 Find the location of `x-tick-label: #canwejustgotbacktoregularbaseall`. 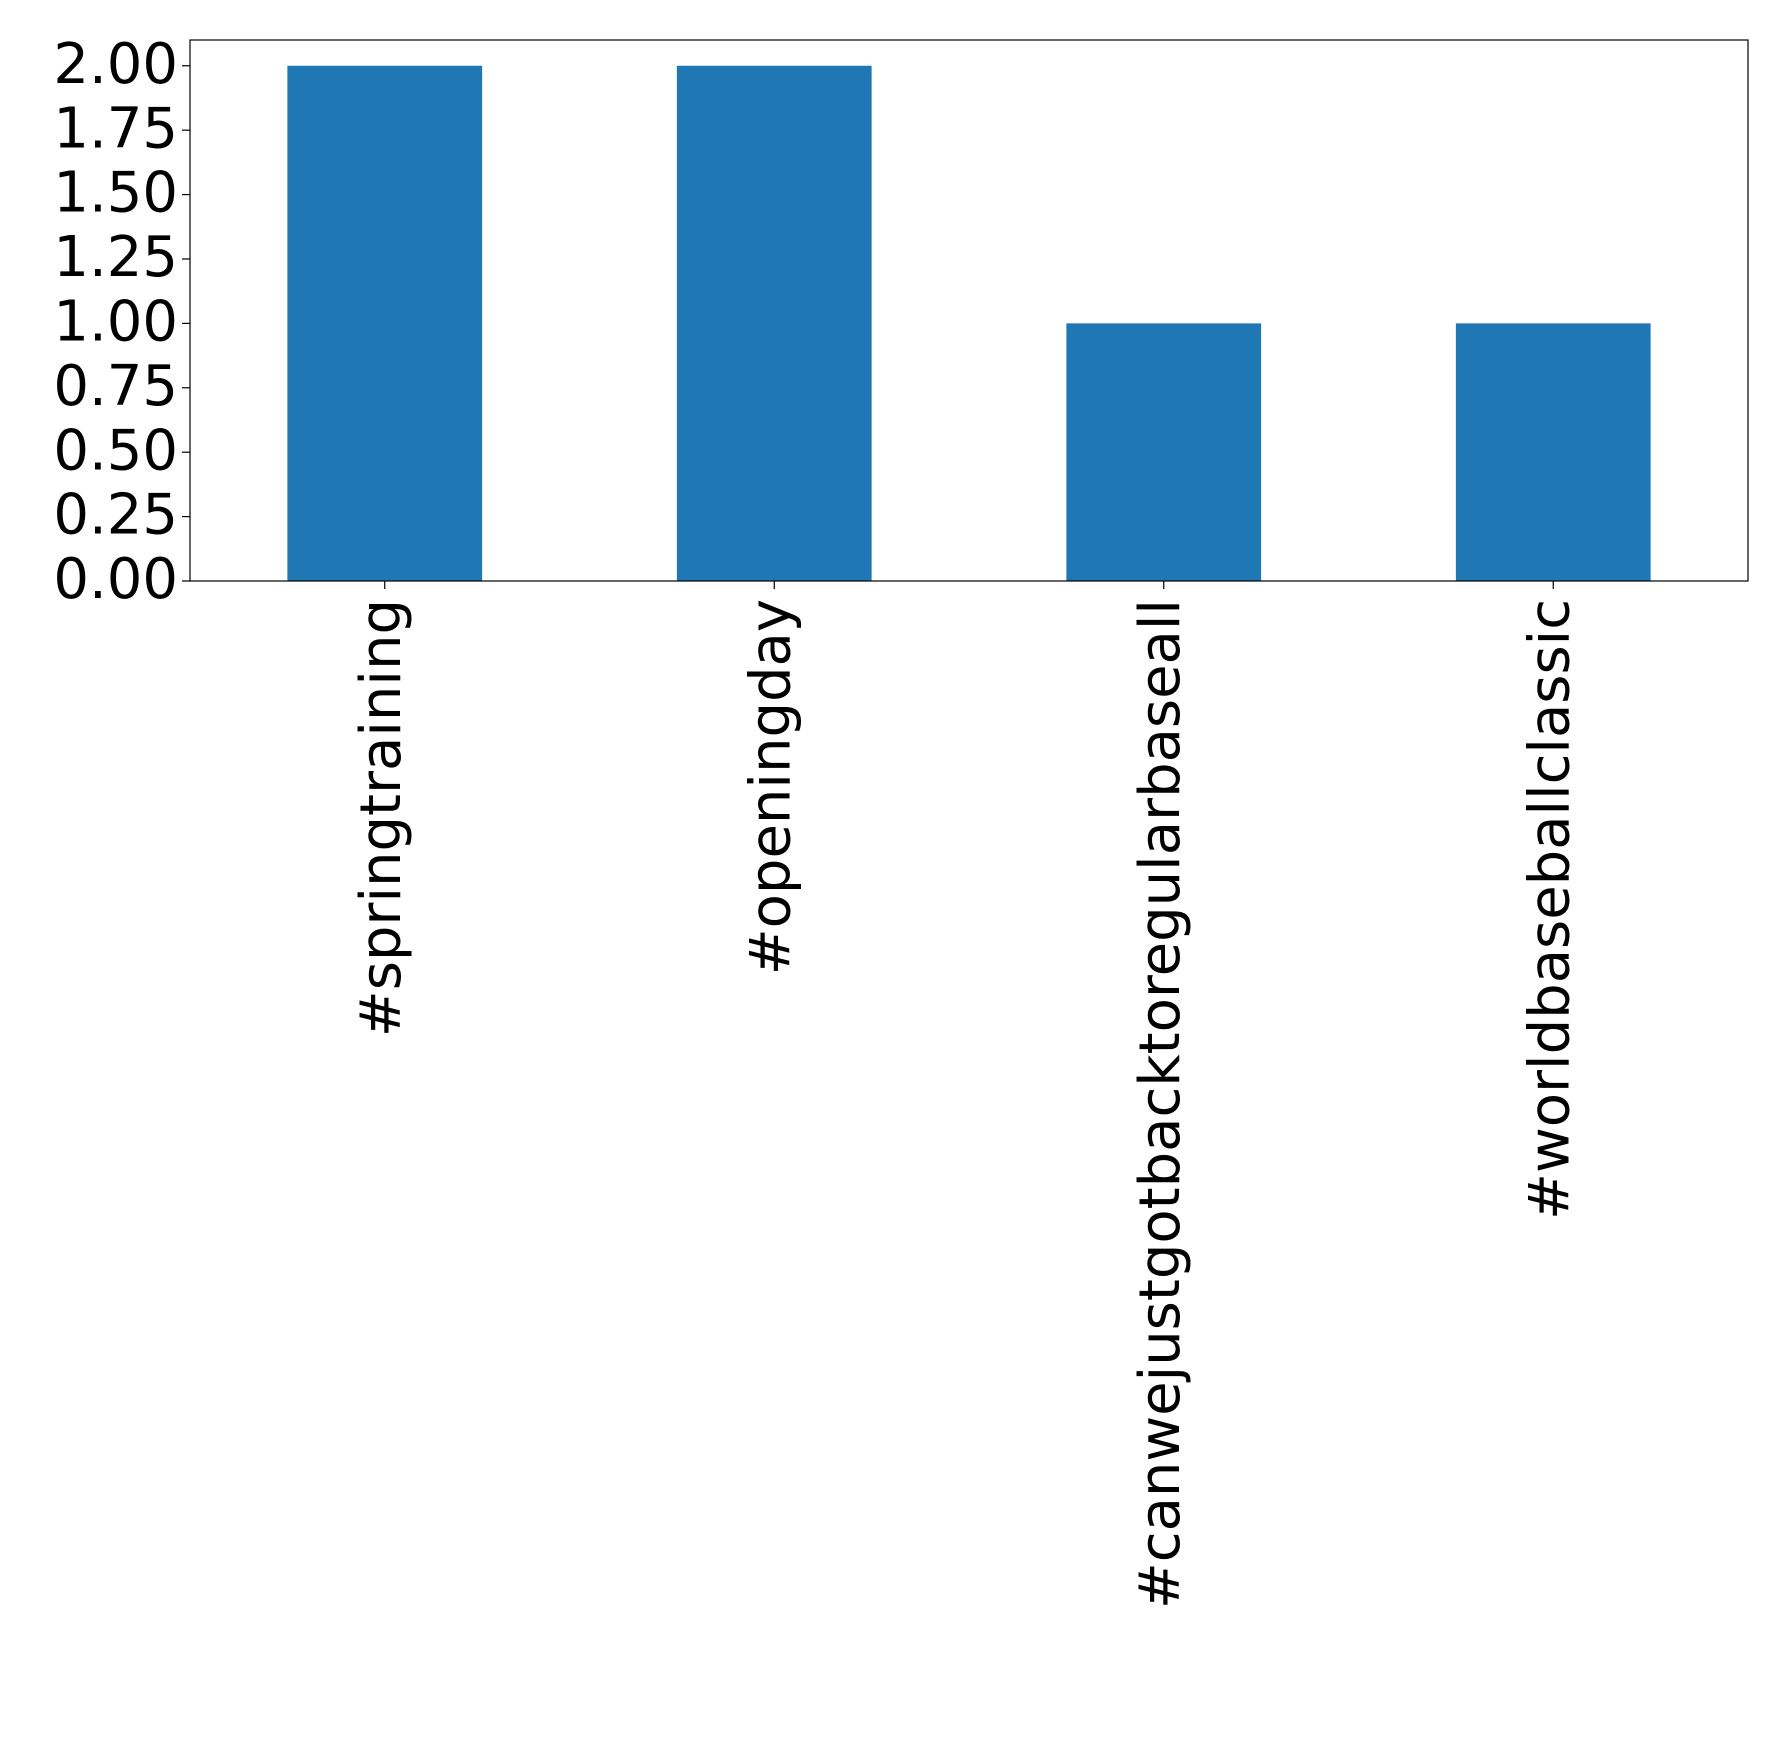

x-tick-label: #canwejustgotbacktoregularbaseall is located at coordinates (1160, 1104).